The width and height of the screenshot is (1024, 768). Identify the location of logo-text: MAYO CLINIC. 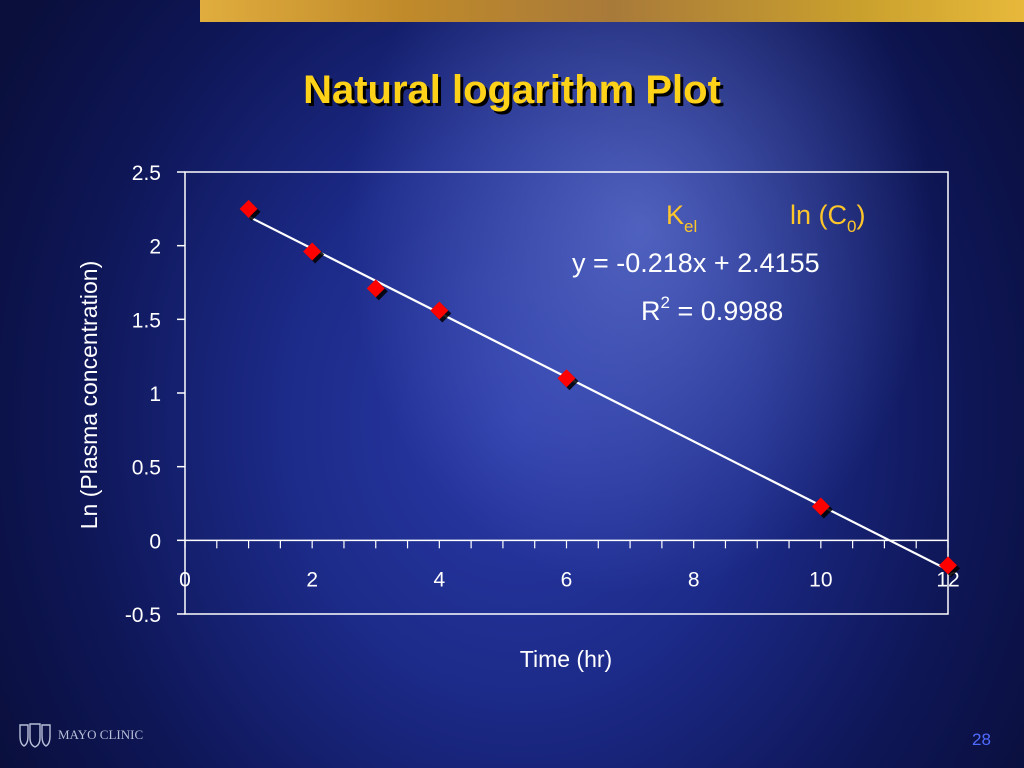
(101, 734).